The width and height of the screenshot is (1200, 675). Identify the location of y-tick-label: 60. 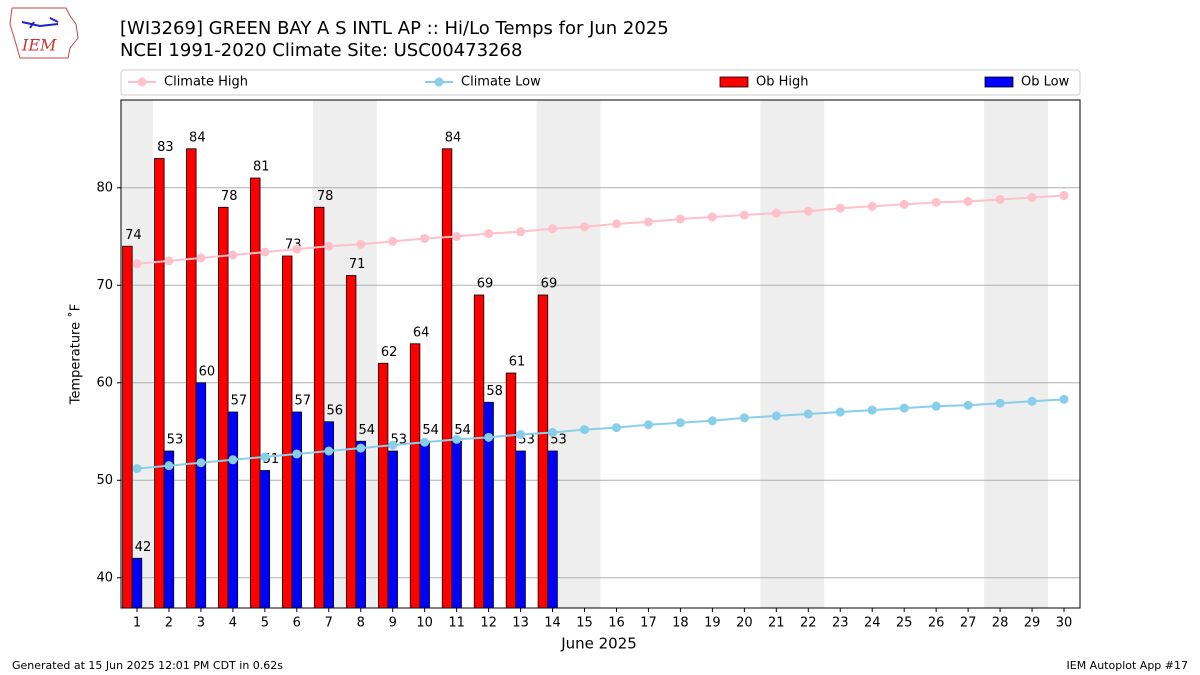
(104, 382).